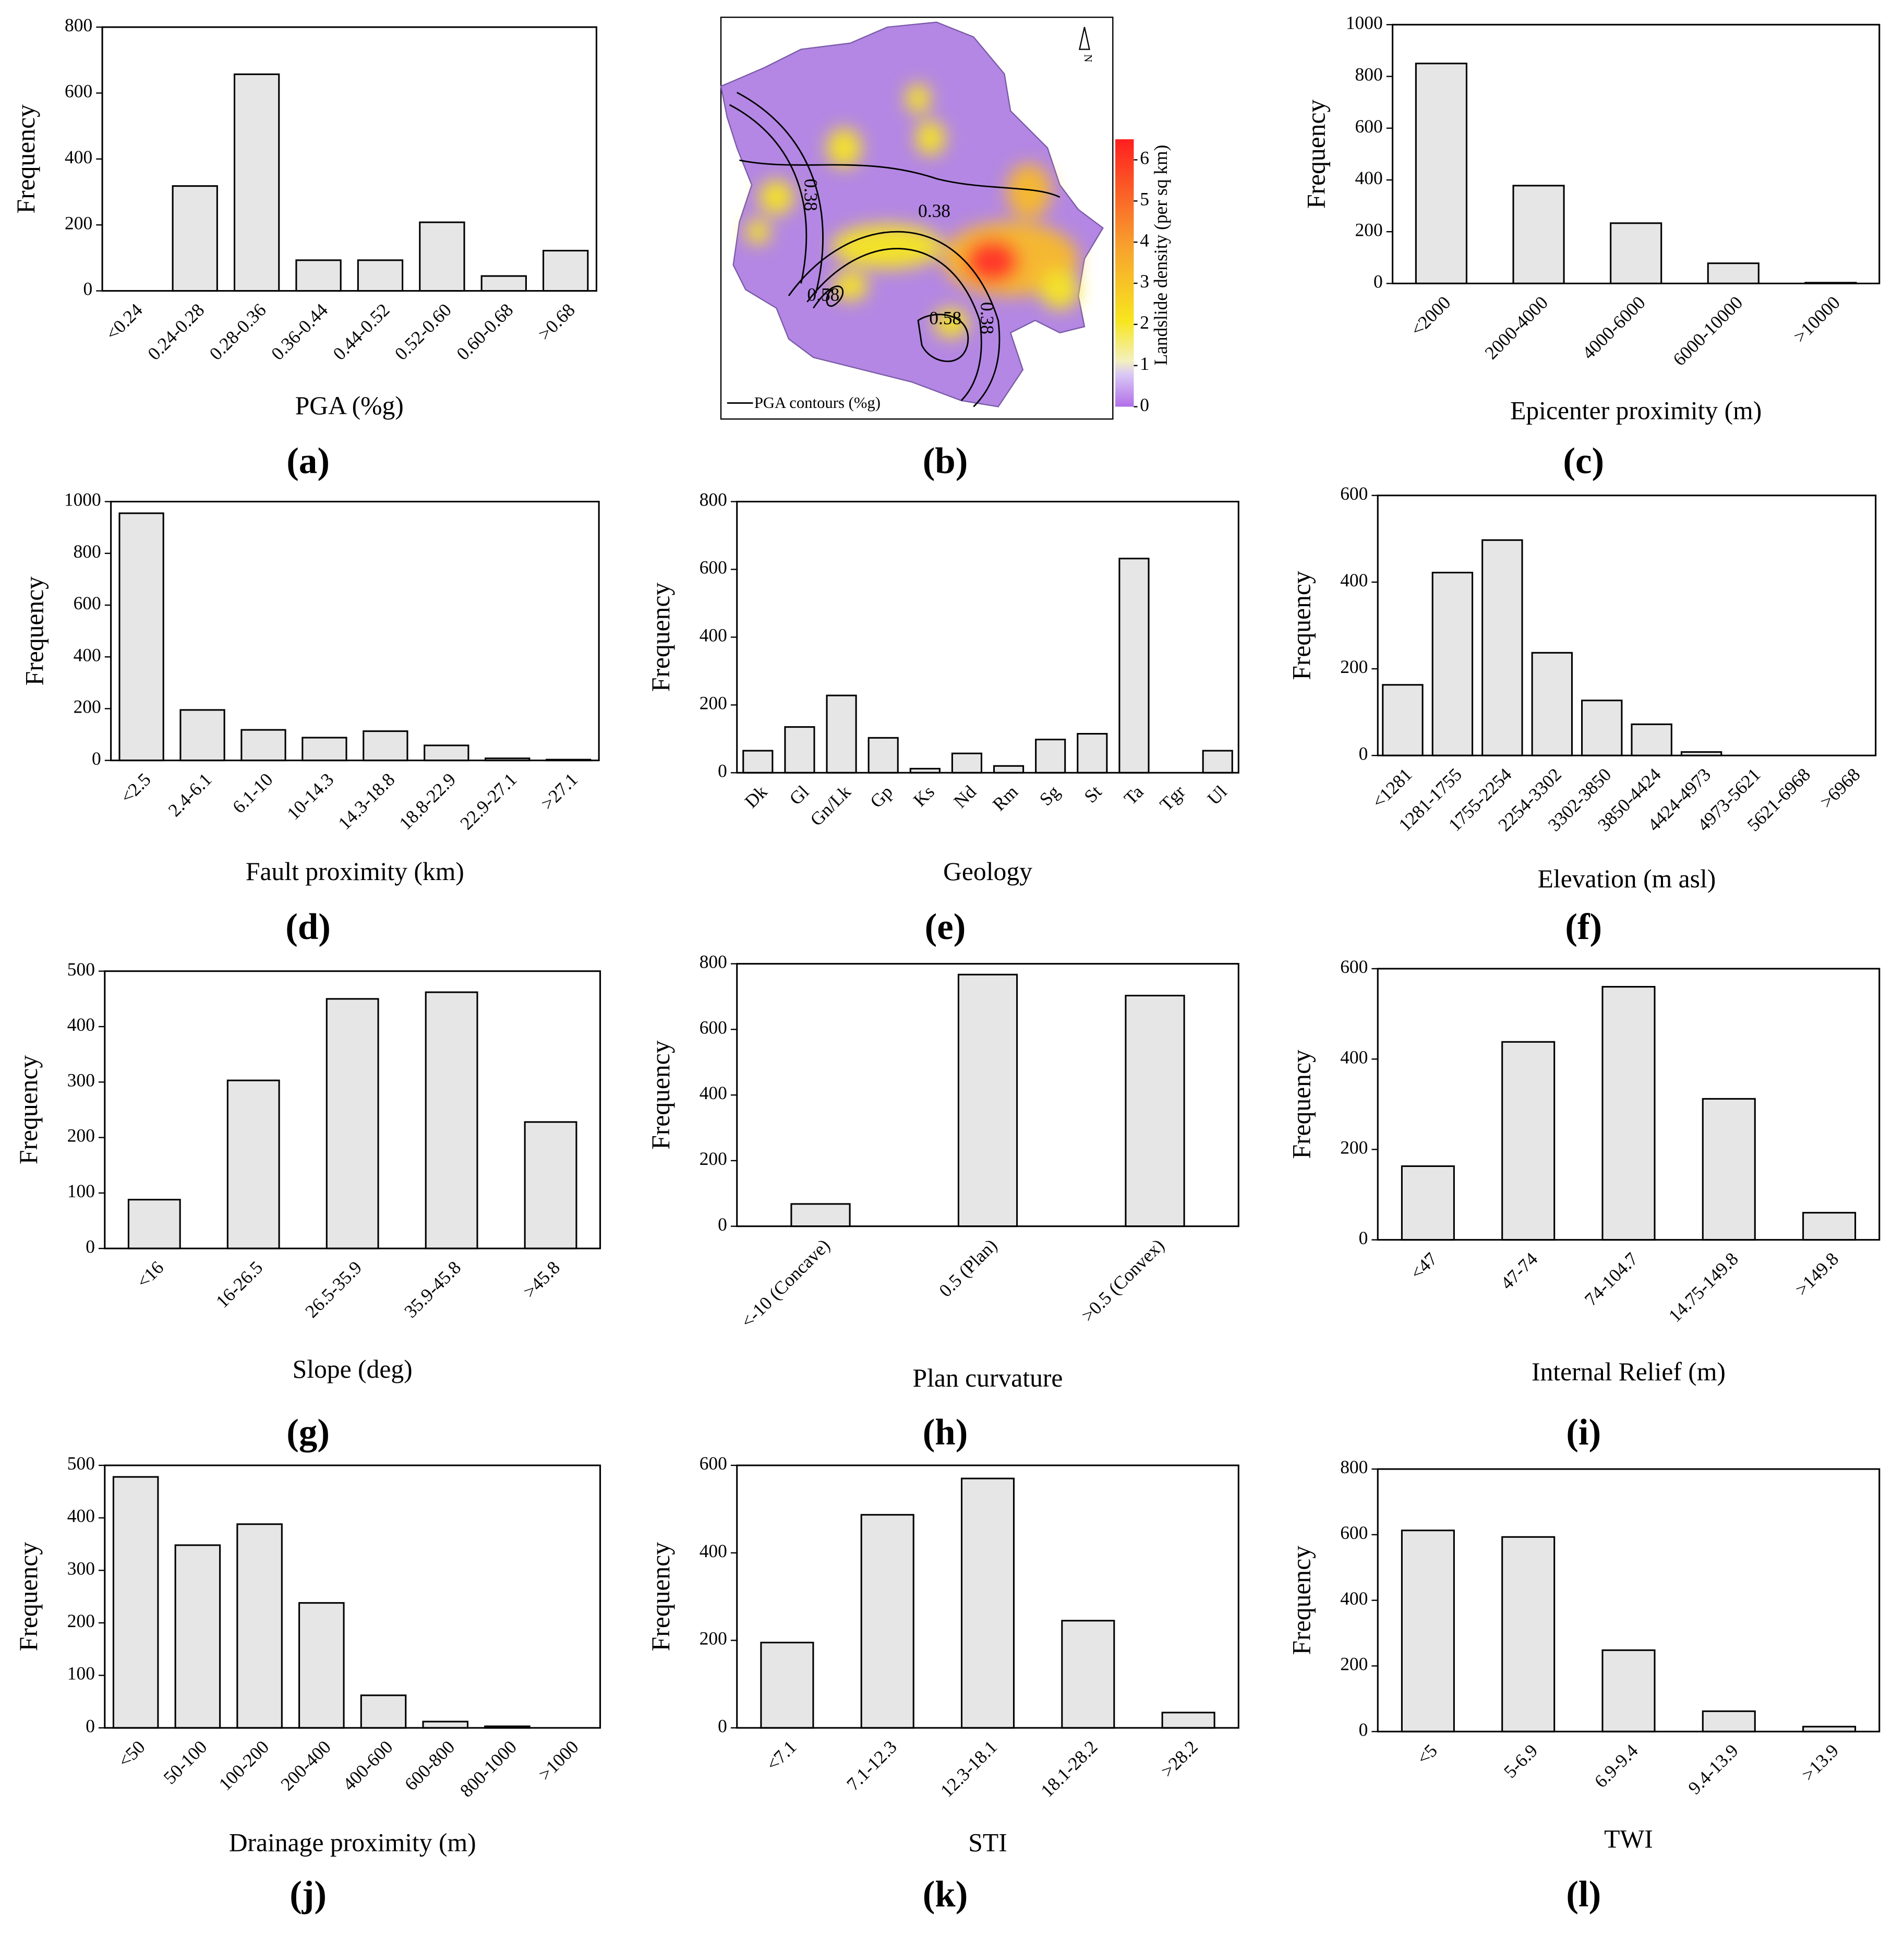 Image resolution: width=1904 pixels, height=1938 pixels. What do you see at coordinates (355, 871) in the screenshot?
I see `x-axis-label: Fault proximity (km)` at bounding box center [355, 871].